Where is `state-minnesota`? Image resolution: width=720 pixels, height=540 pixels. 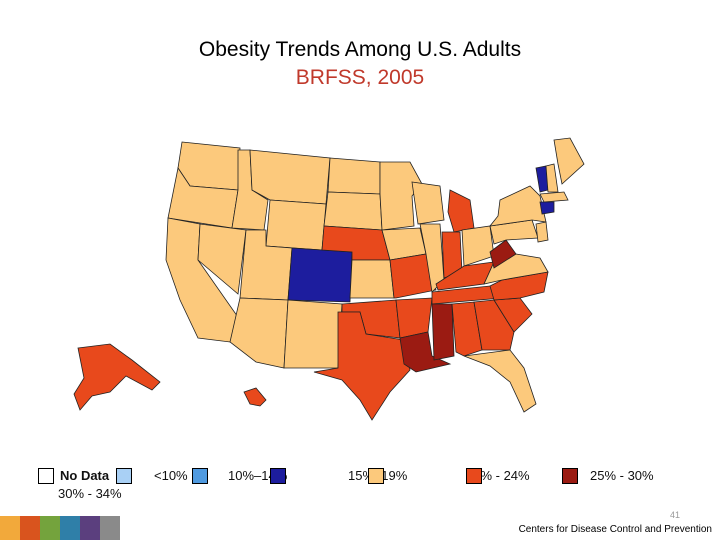 state-minnesota is located at coordinates (401, 196).